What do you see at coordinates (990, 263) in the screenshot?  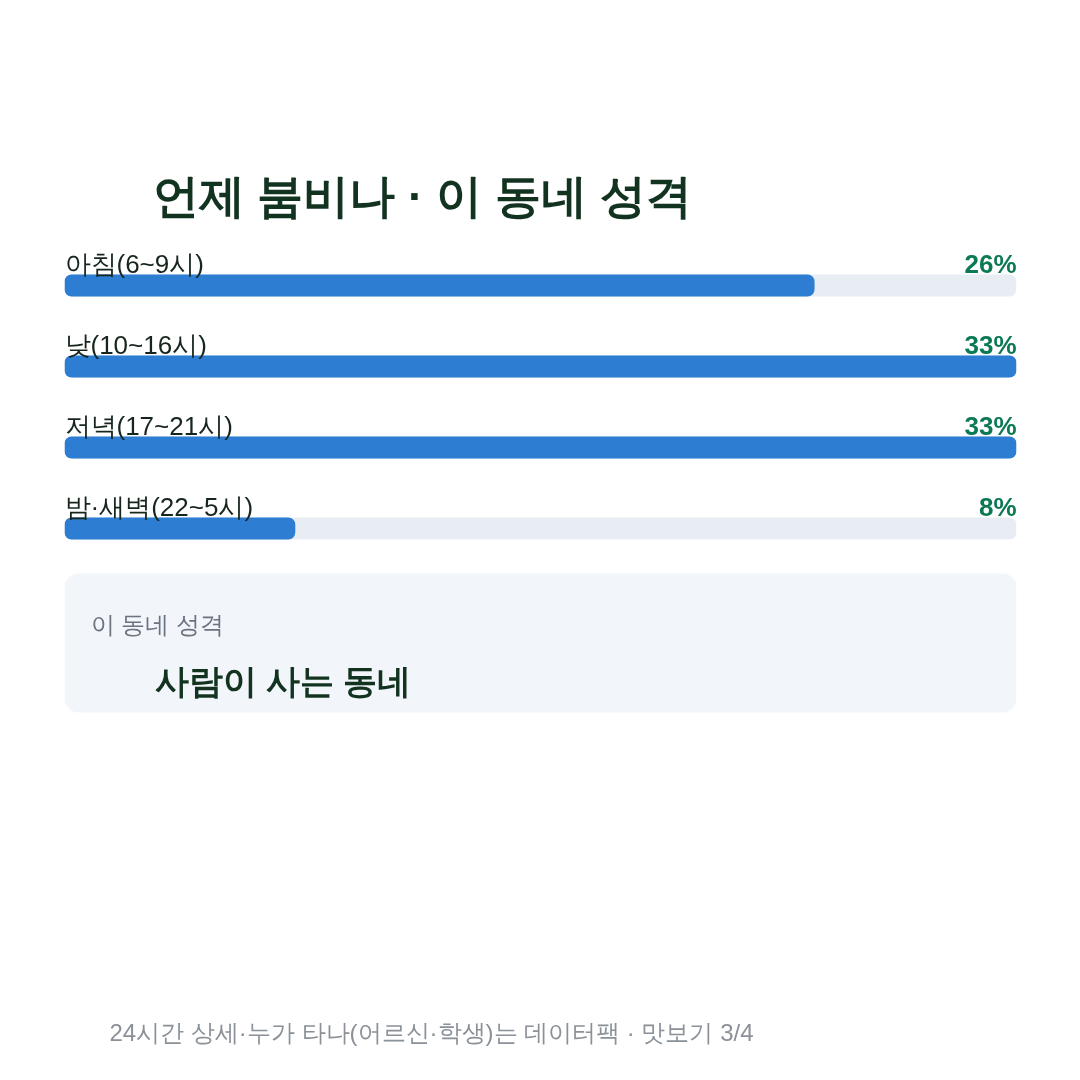 I see `data-label: 26%` at bounding box center [990, 263].